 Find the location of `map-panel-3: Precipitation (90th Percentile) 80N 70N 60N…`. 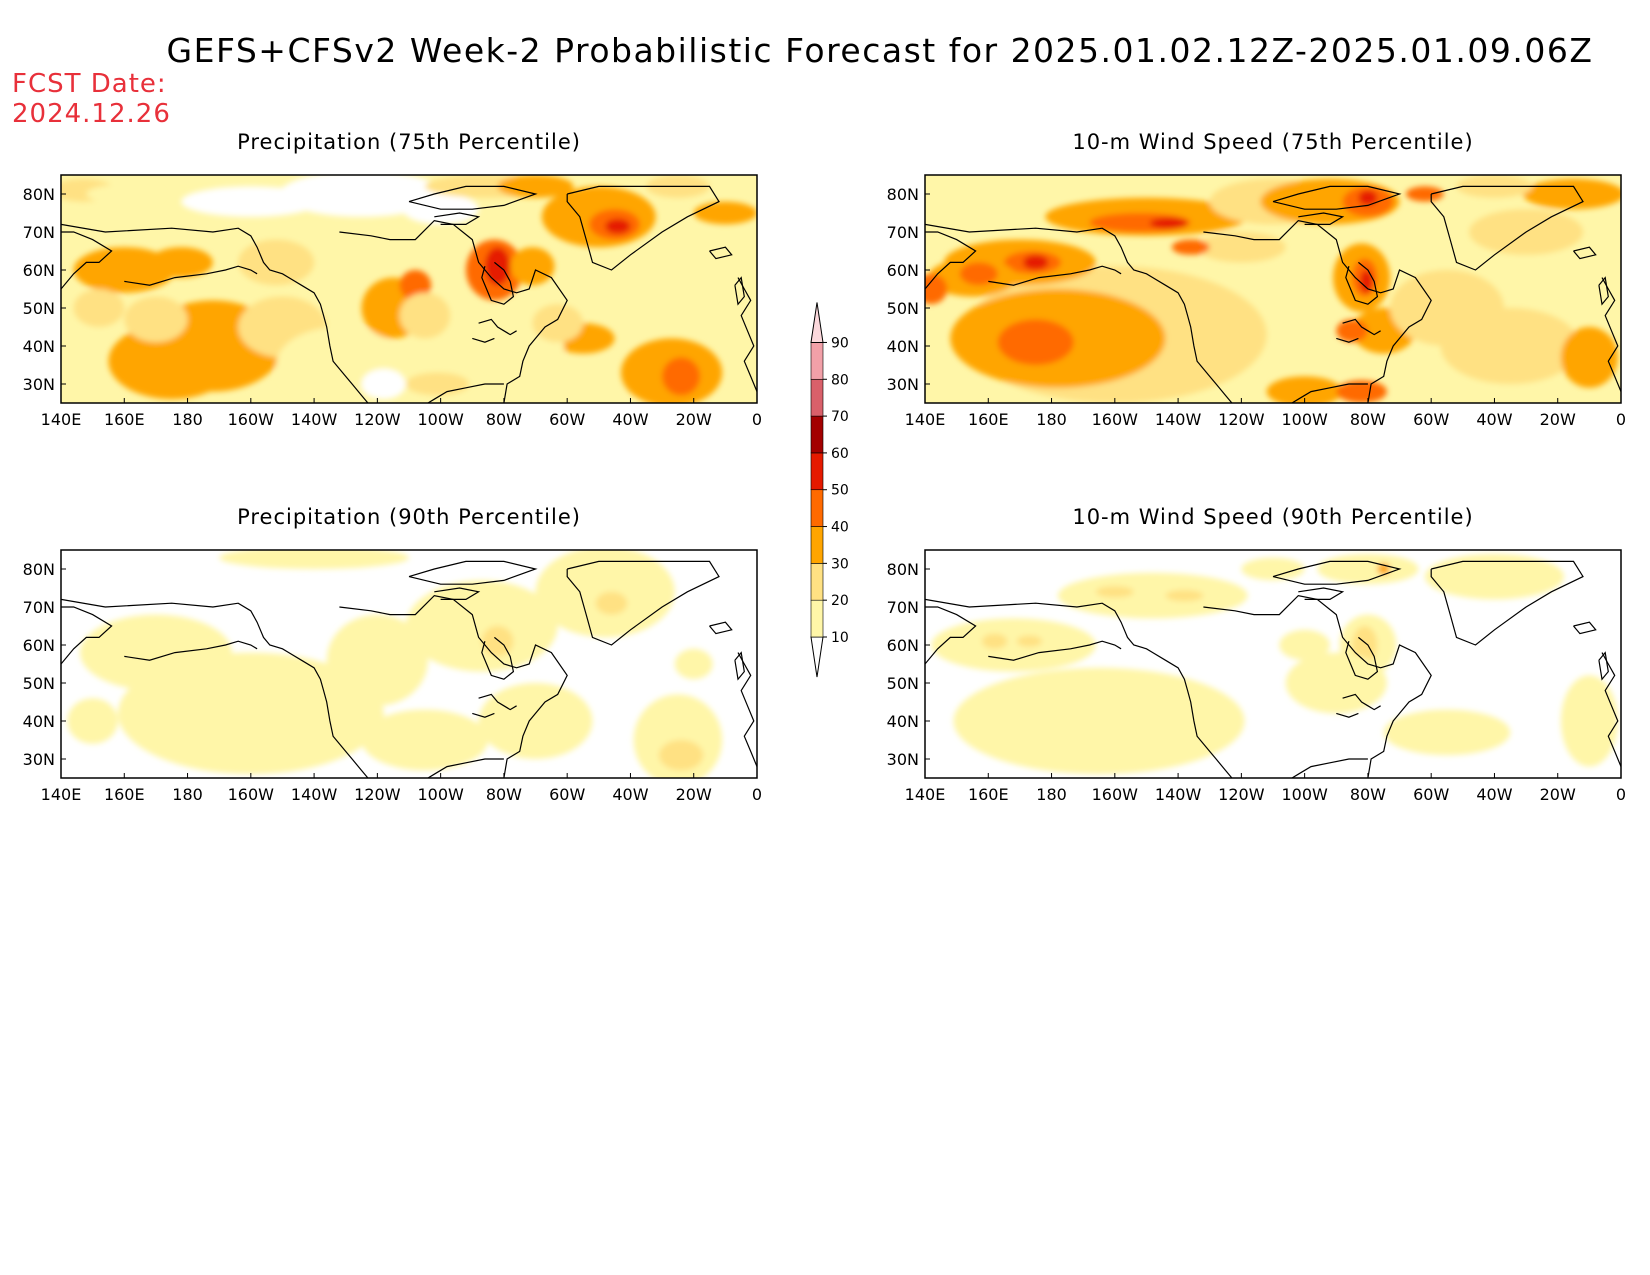

map-panel-3: Precipitation (90th Percentile) 80N 70N 60N… is located at coordinates (392, 654).